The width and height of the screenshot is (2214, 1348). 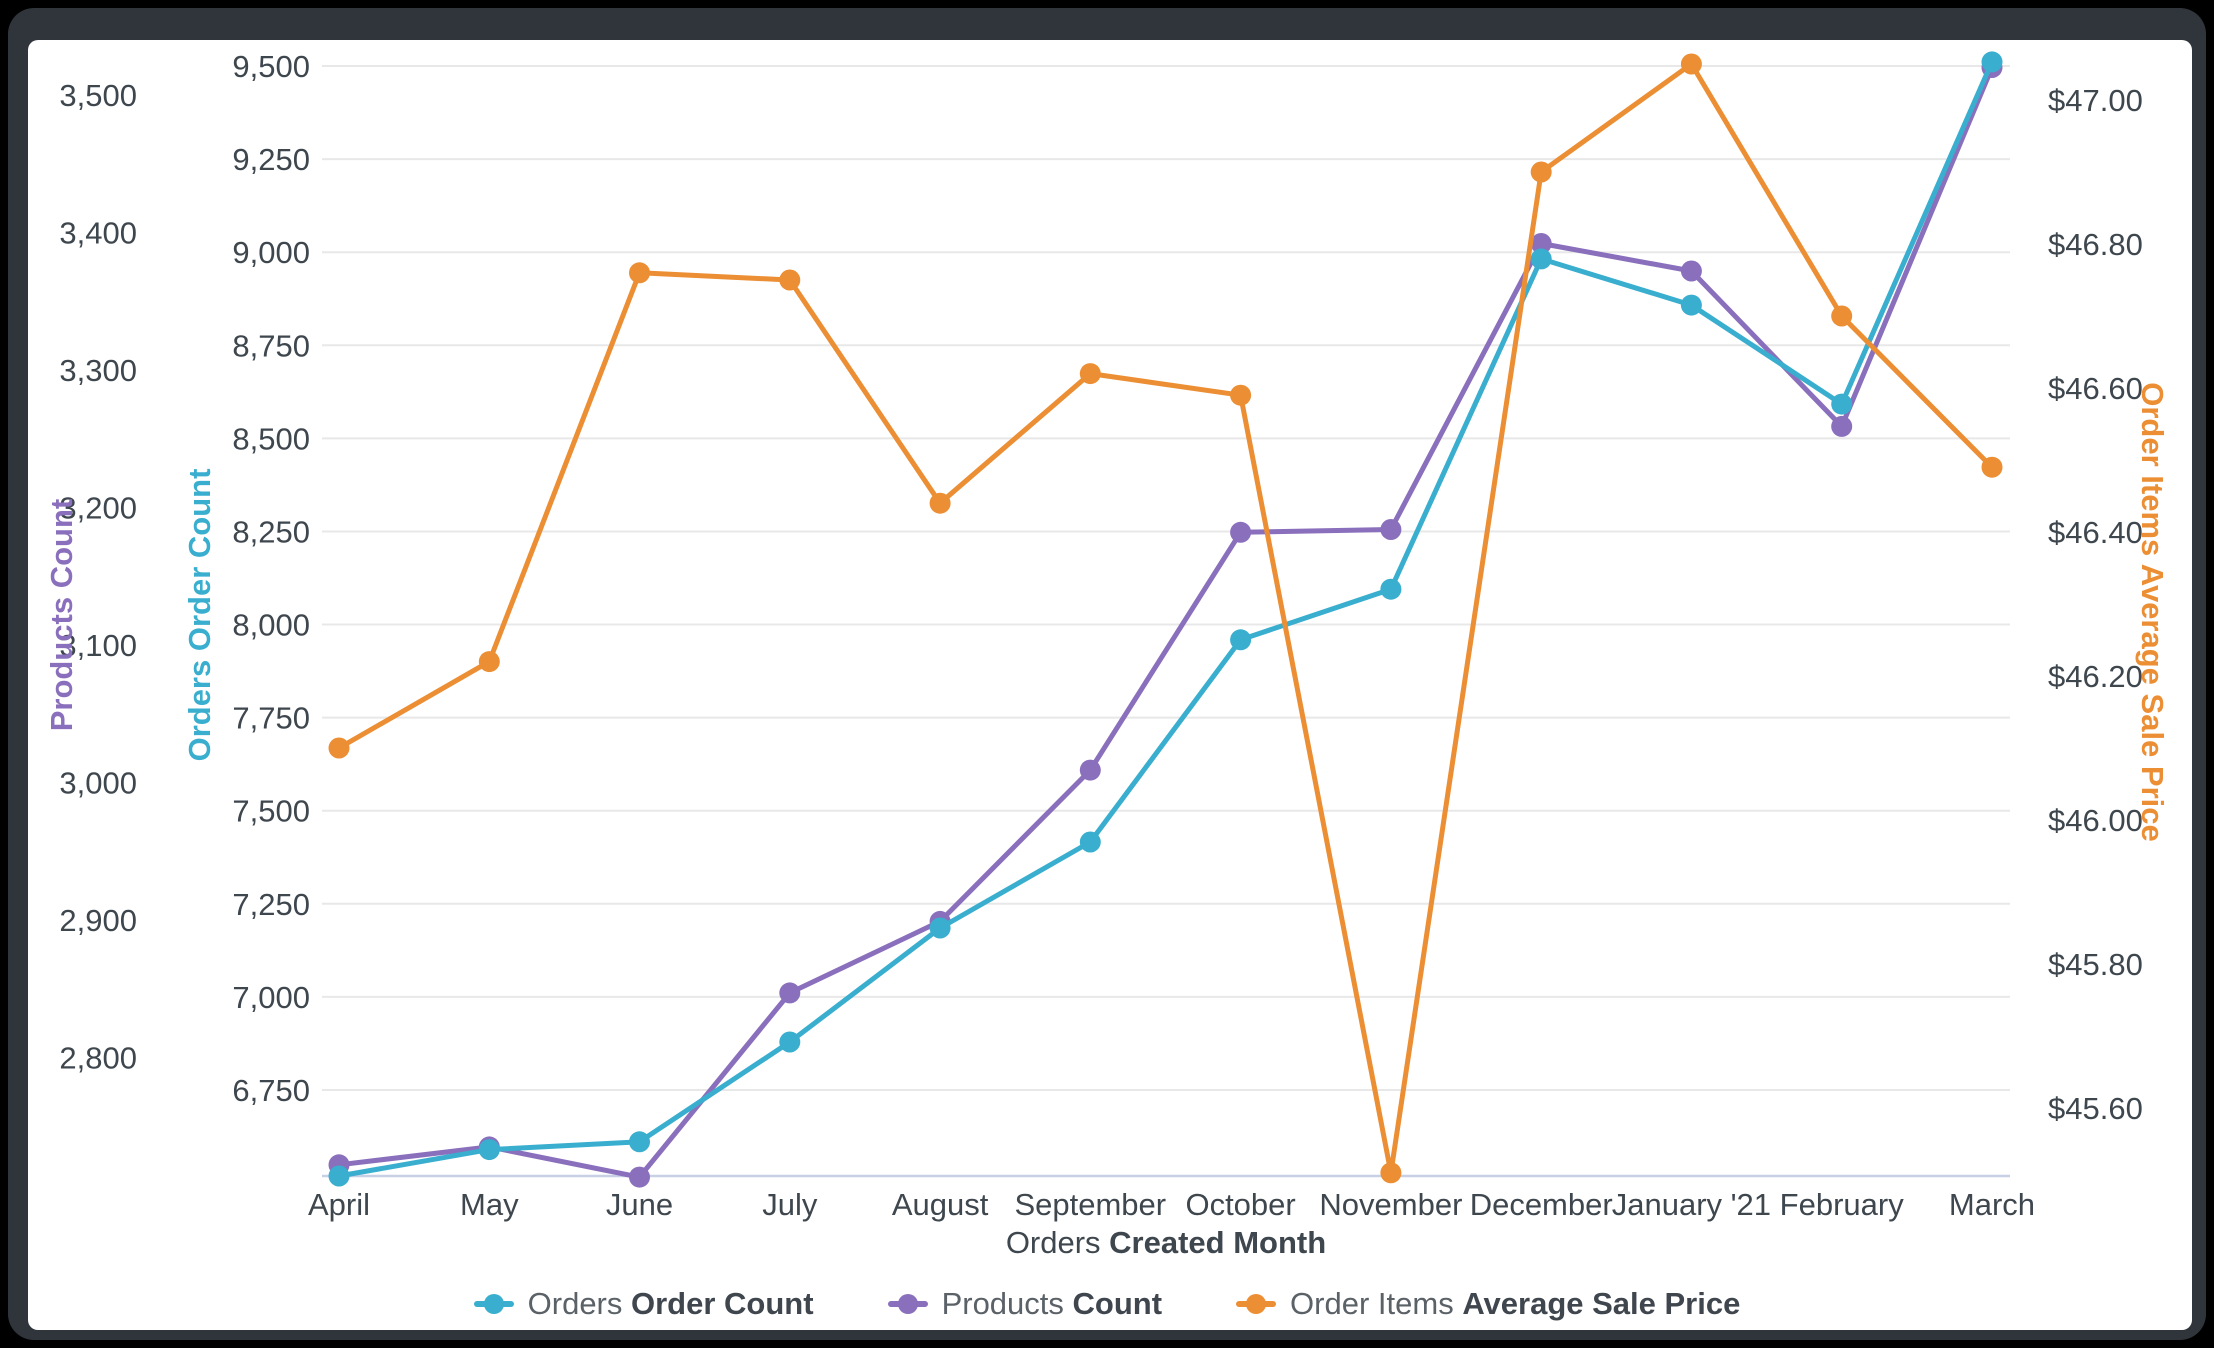 I want to click on price-axis-tick-label: $46.80, so click(x=2095, y=244).